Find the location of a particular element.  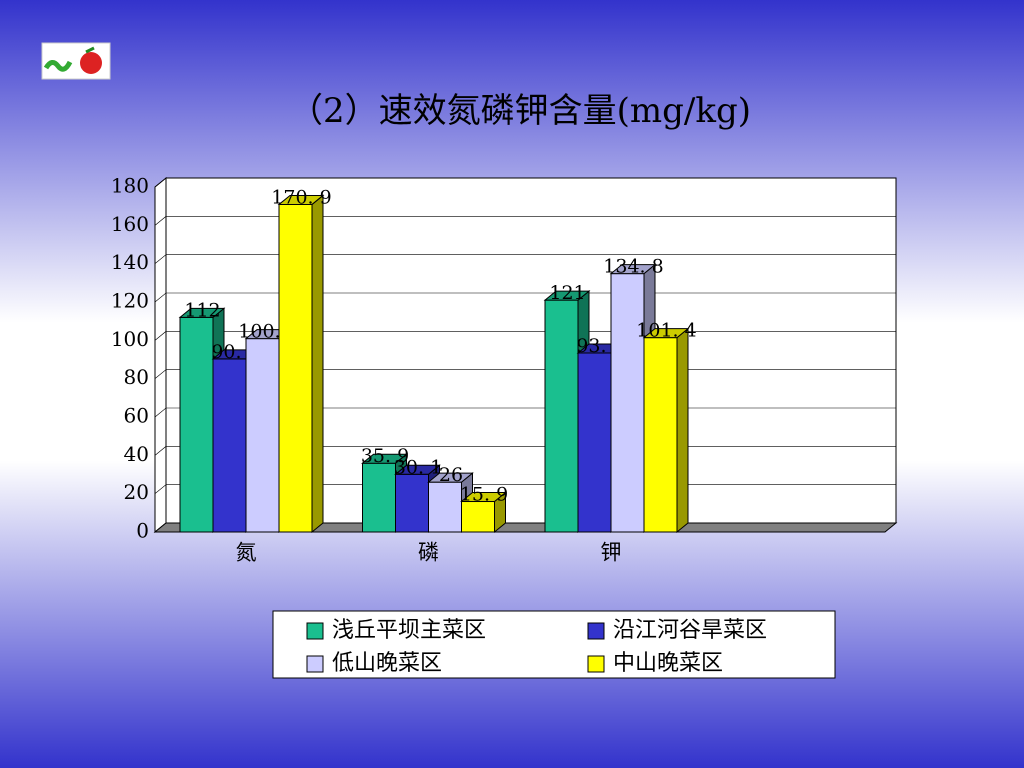

data-label: 121 is located at coordinates (567, 293).